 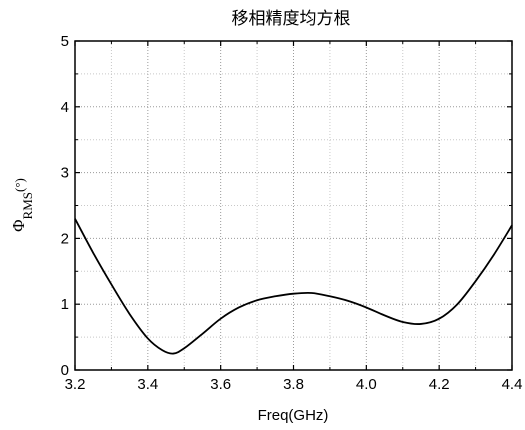 I want to click on y-tick-label: 4, so click(x=65, y=107).